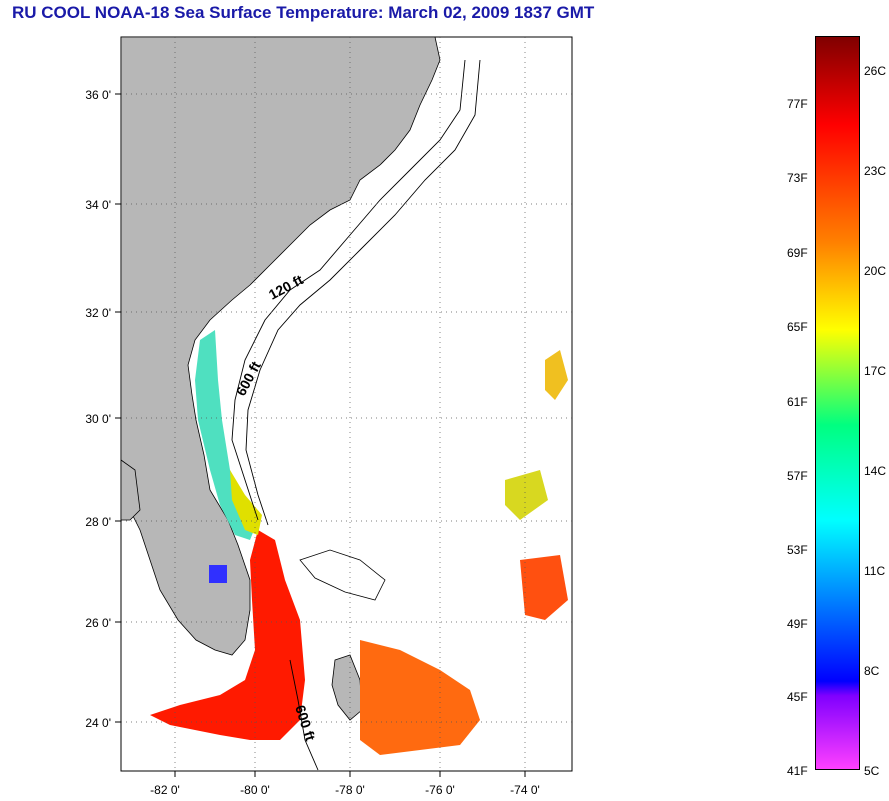 This screenshot has height=801, width=889. I want to click on color-bar, so click(837, 403).